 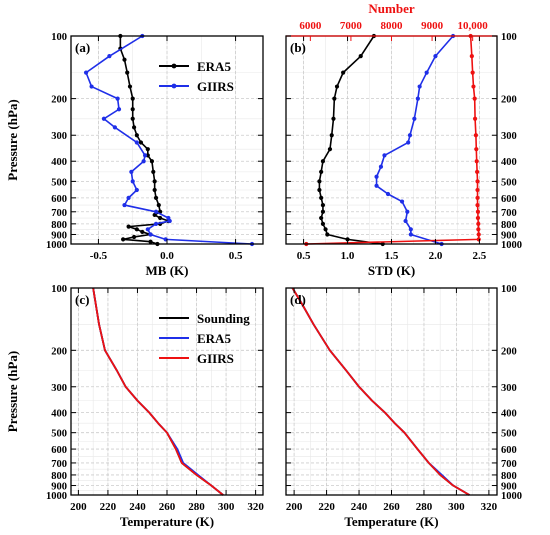 I want to click on top-x-tick-label: 7000, so click(x=351, y=26).